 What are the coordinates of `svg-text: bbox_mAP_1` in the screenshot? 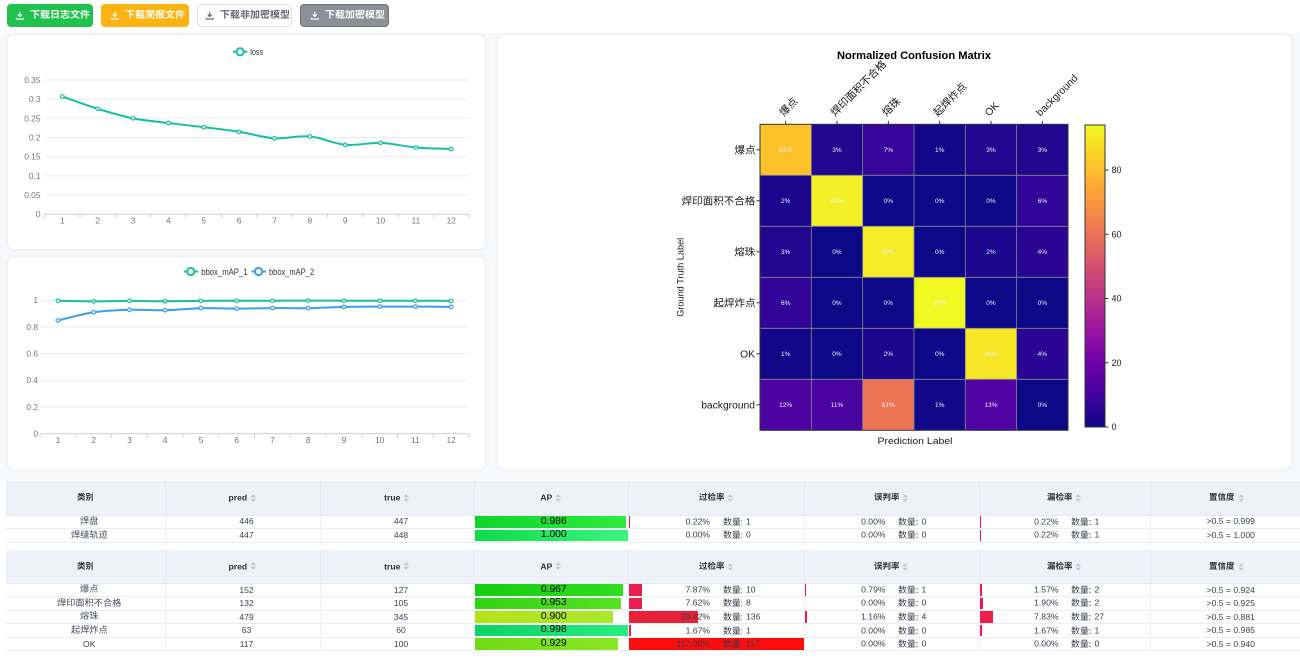 It's located at (224, 272).